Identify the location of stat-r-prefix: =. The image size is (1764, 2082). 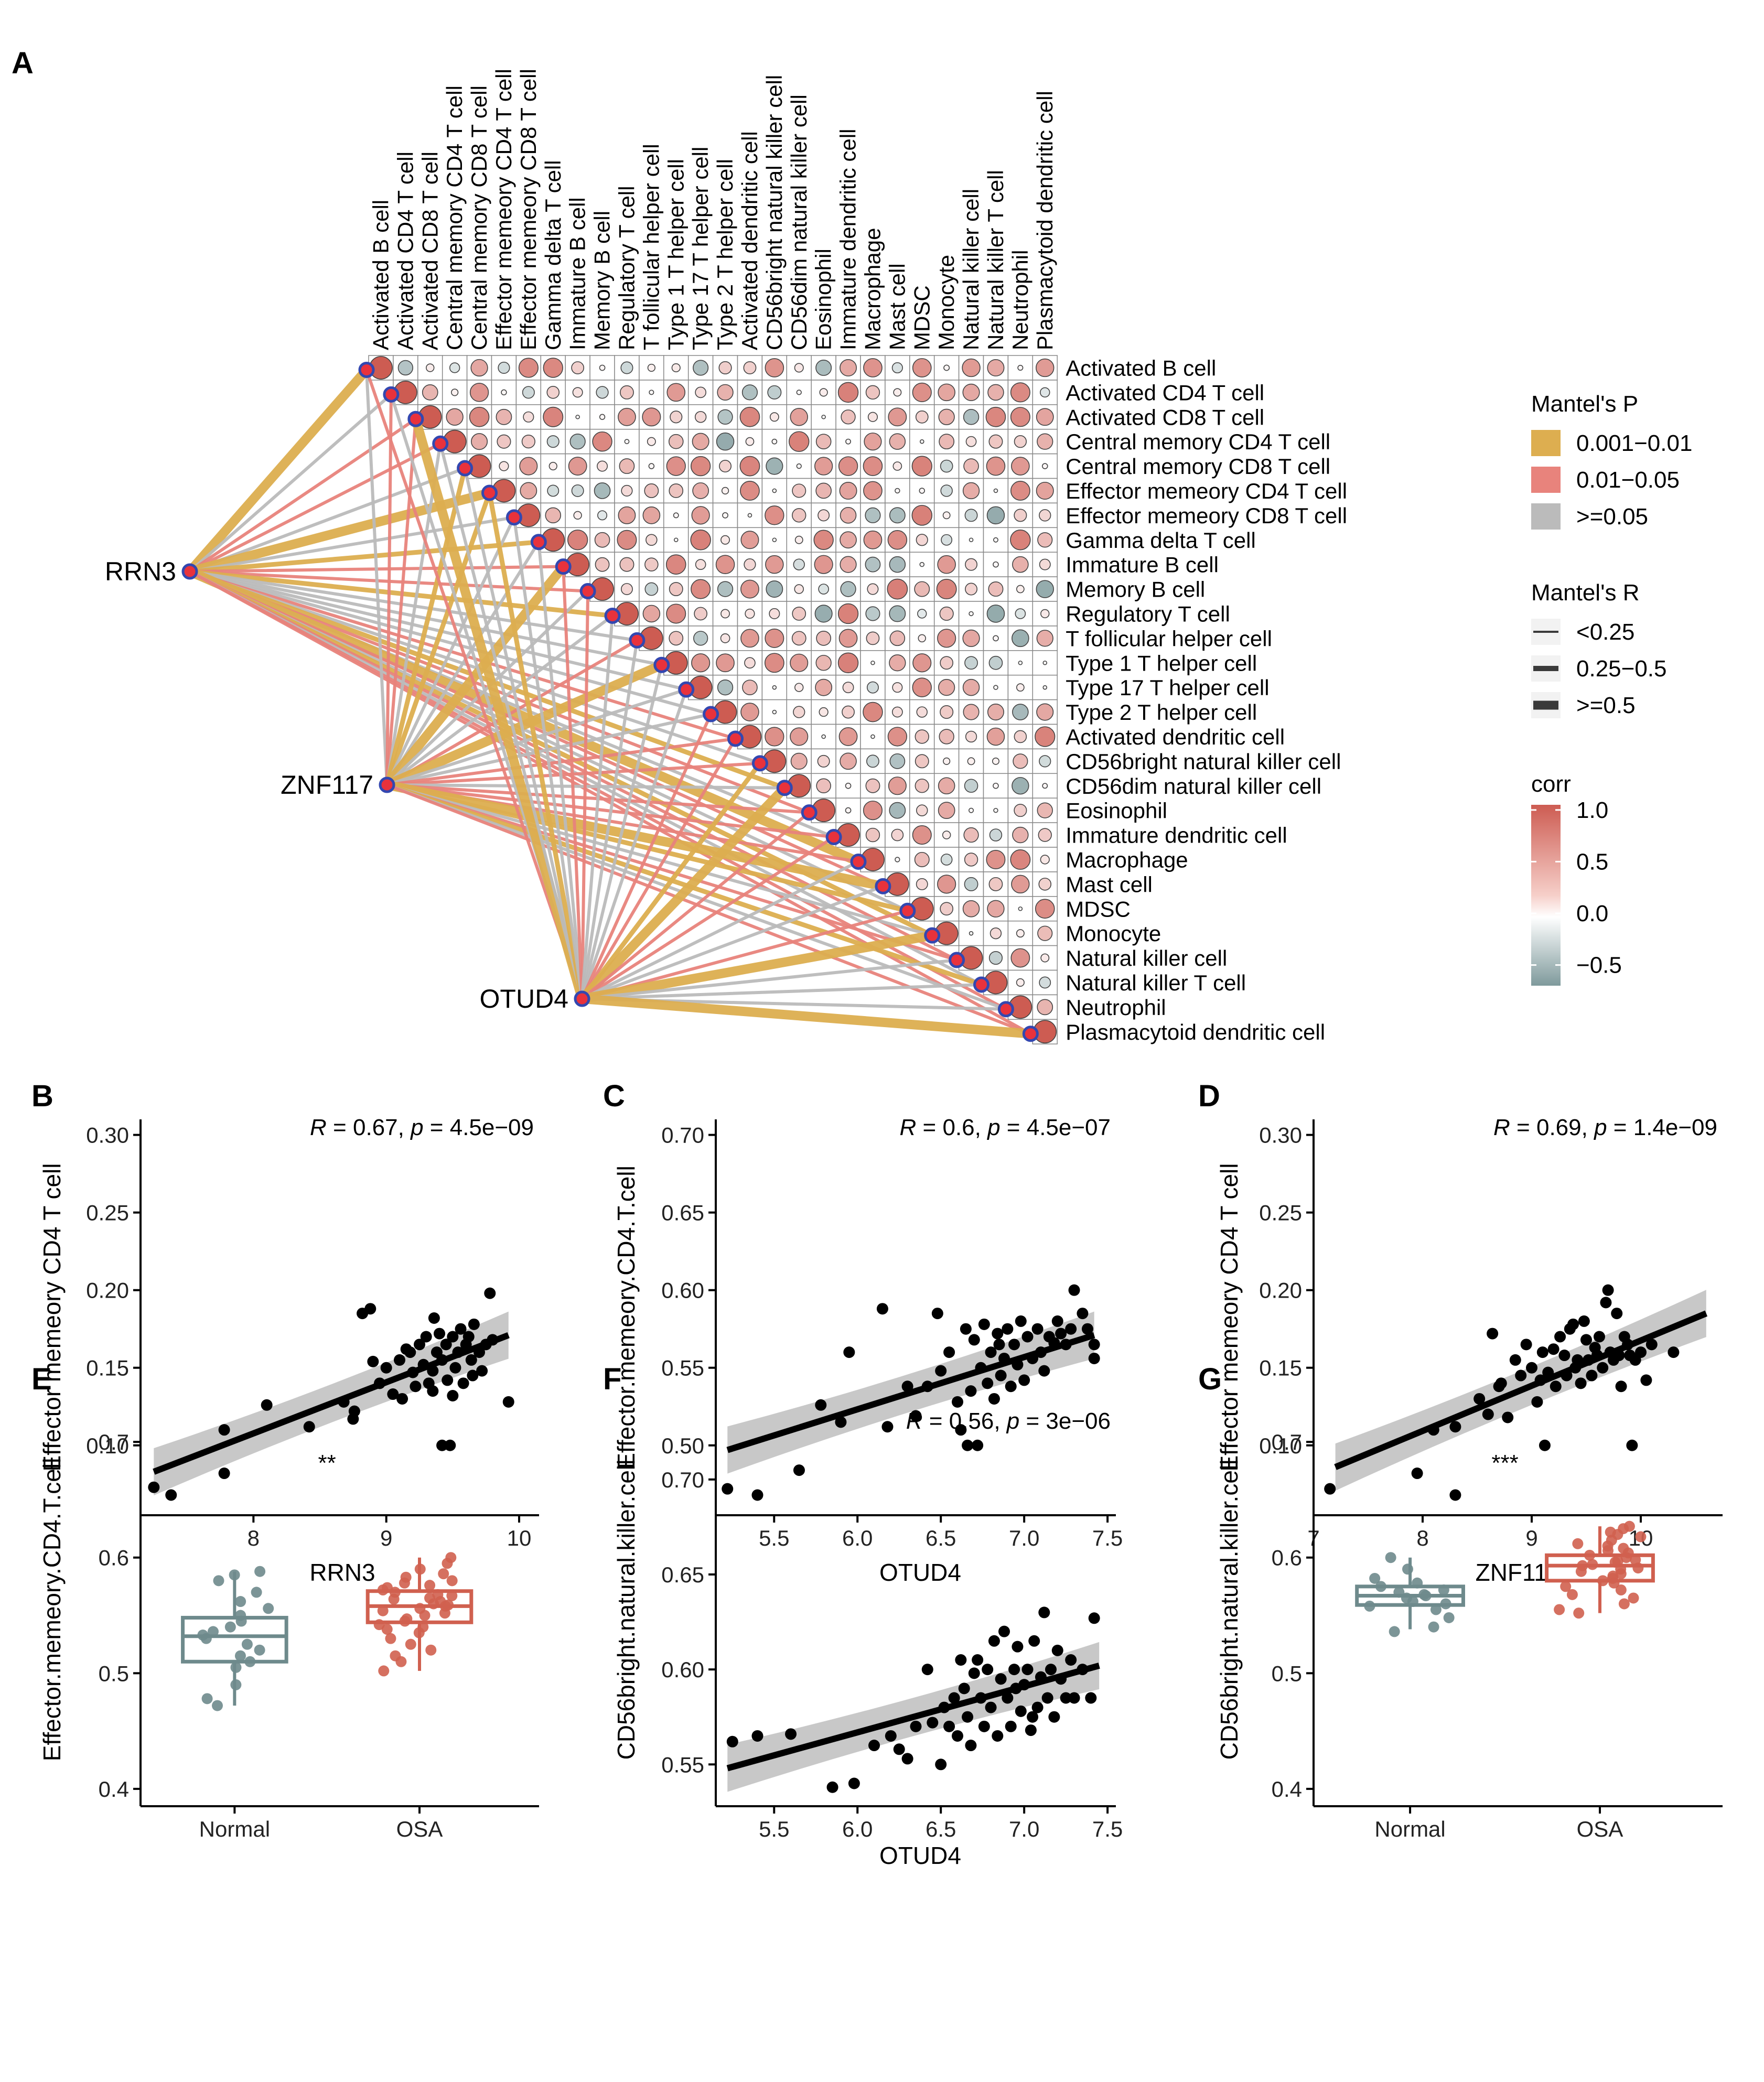
(1523, 1128).